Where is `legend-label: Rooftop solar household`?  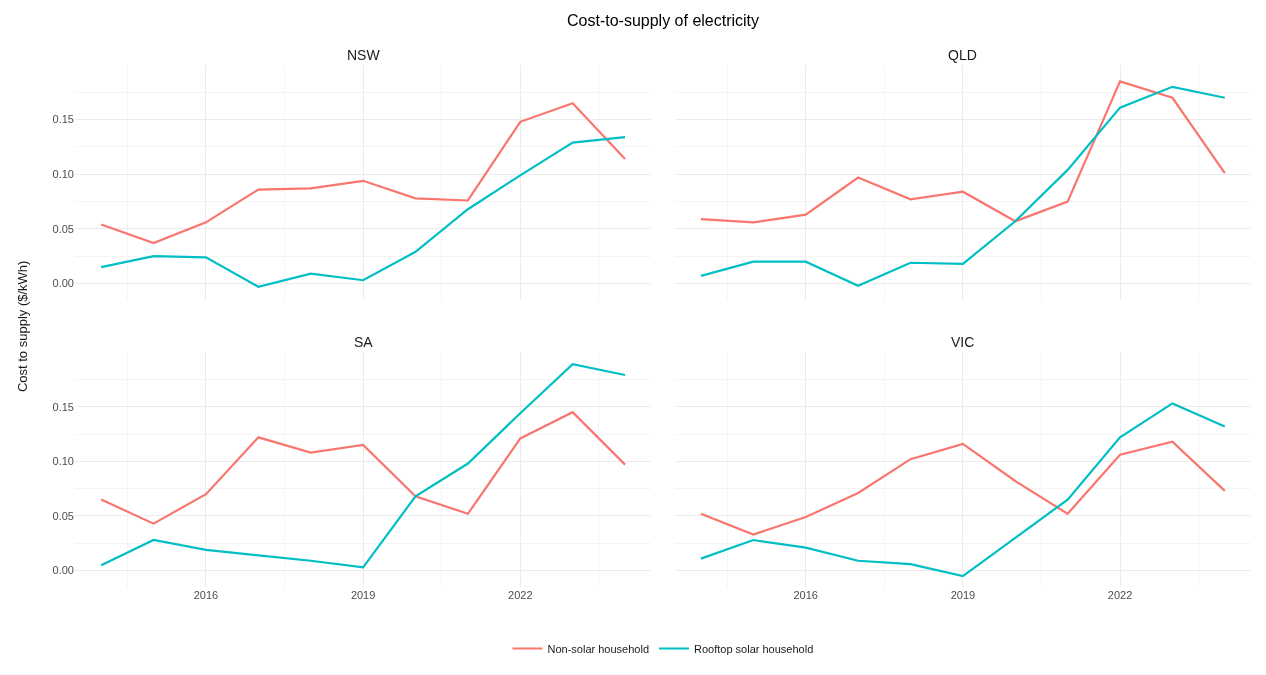
legend-label: Rooftop solar household is located at coordinates (754, 648).